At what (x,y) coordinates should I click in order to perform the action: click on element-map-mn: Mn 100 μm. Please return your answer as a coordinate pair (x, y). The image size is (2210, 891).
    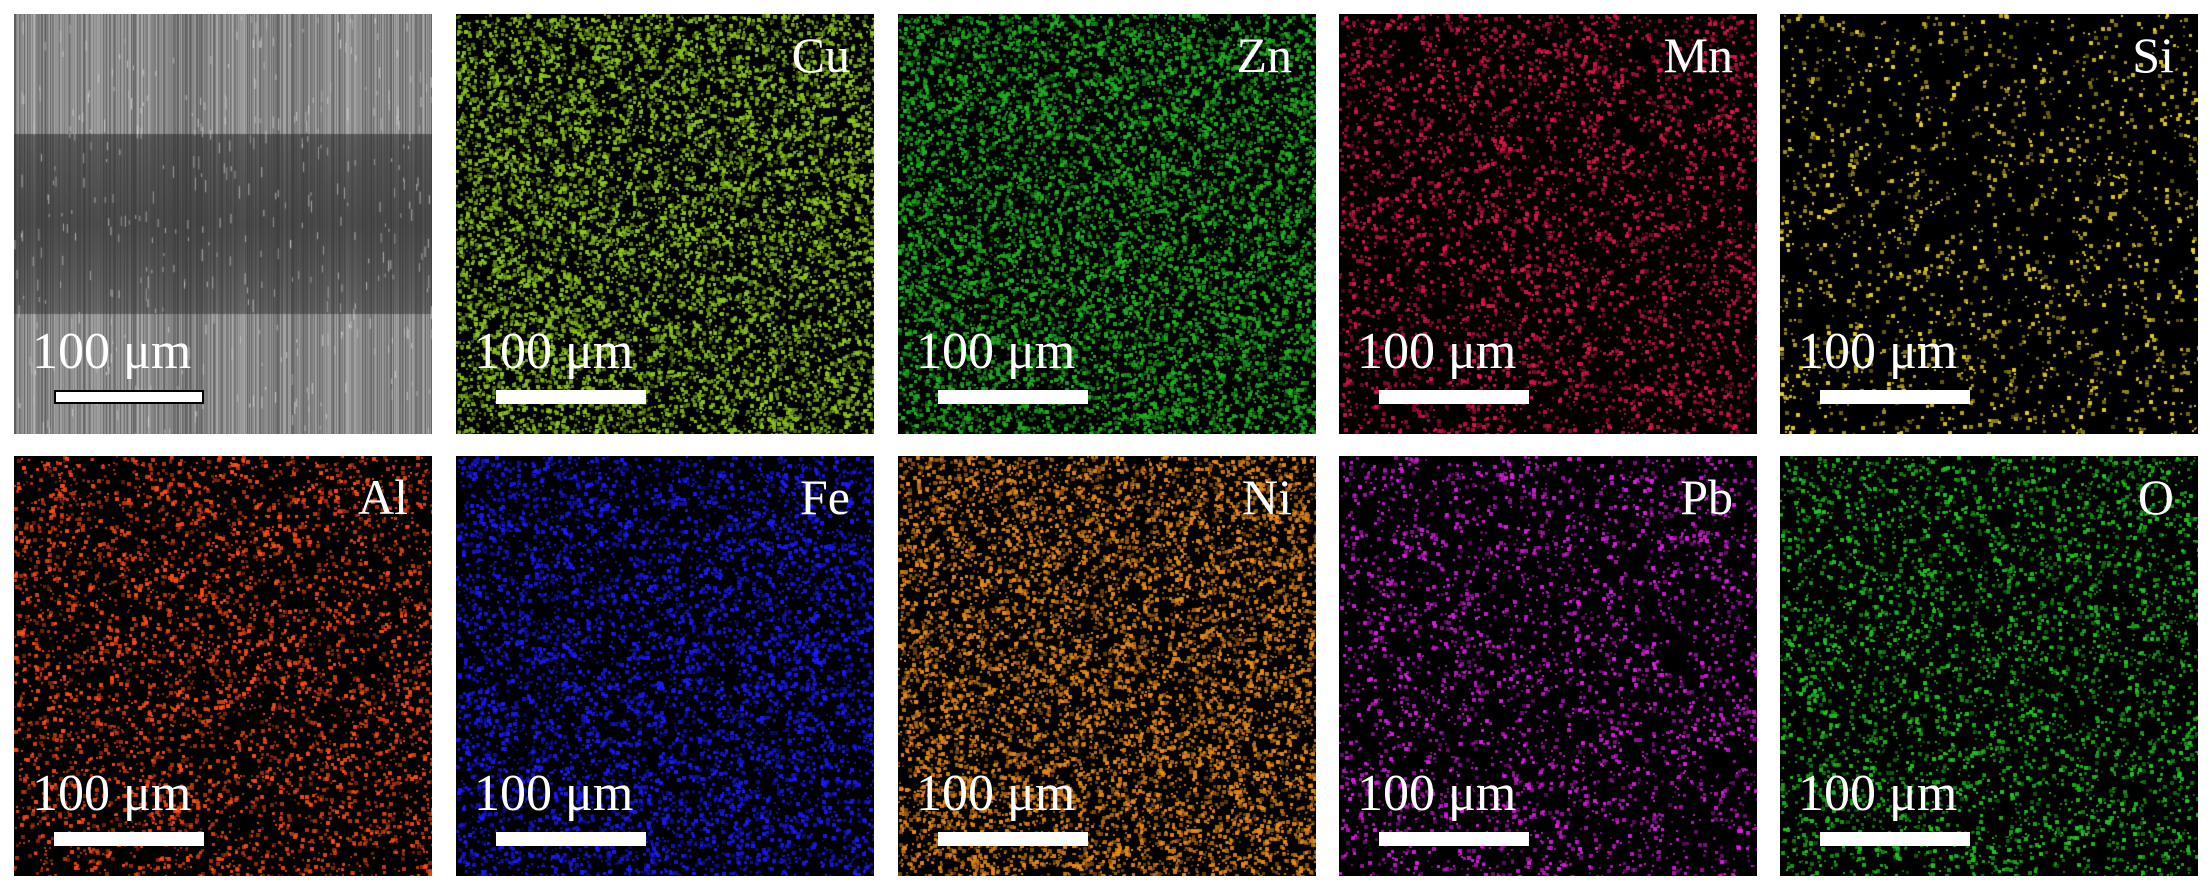
    Looking at the image, I should click on (1548, 224).